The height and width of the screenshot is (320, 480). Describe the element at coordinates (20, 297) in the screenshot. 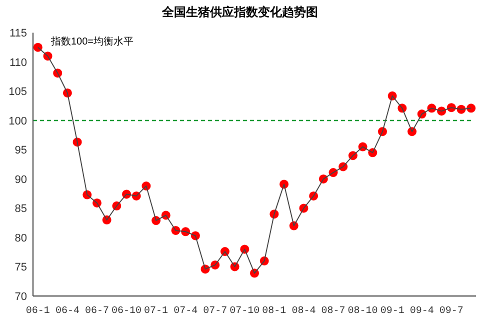

I see `y-tick-label: 70` at that location.